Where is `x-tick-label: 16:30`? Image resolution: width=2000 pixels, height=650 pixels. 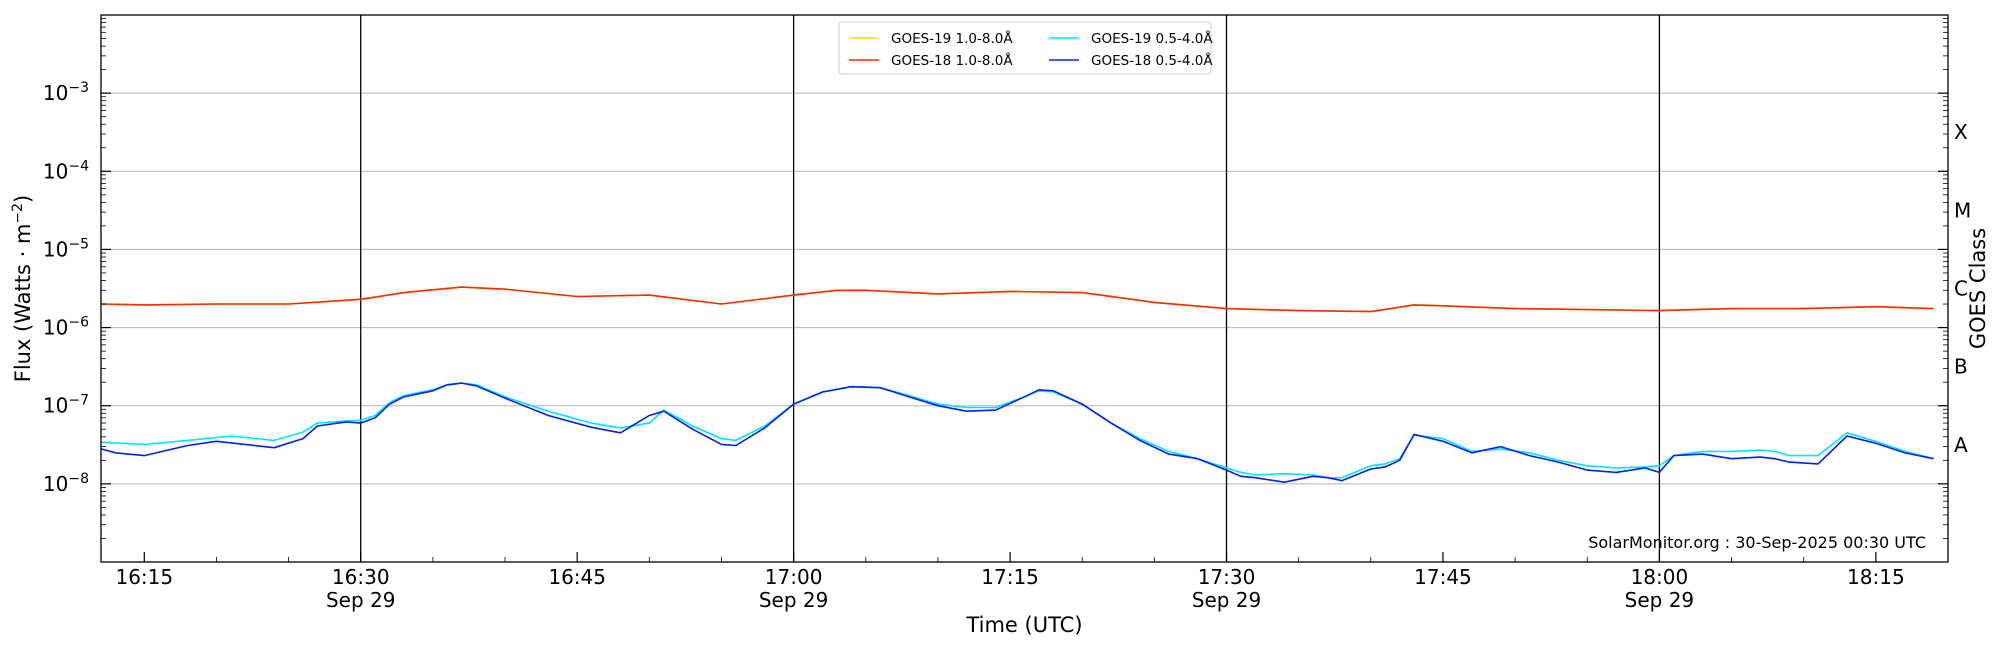 x-tick-label: 16:30 is located at coordinates (361, 577).